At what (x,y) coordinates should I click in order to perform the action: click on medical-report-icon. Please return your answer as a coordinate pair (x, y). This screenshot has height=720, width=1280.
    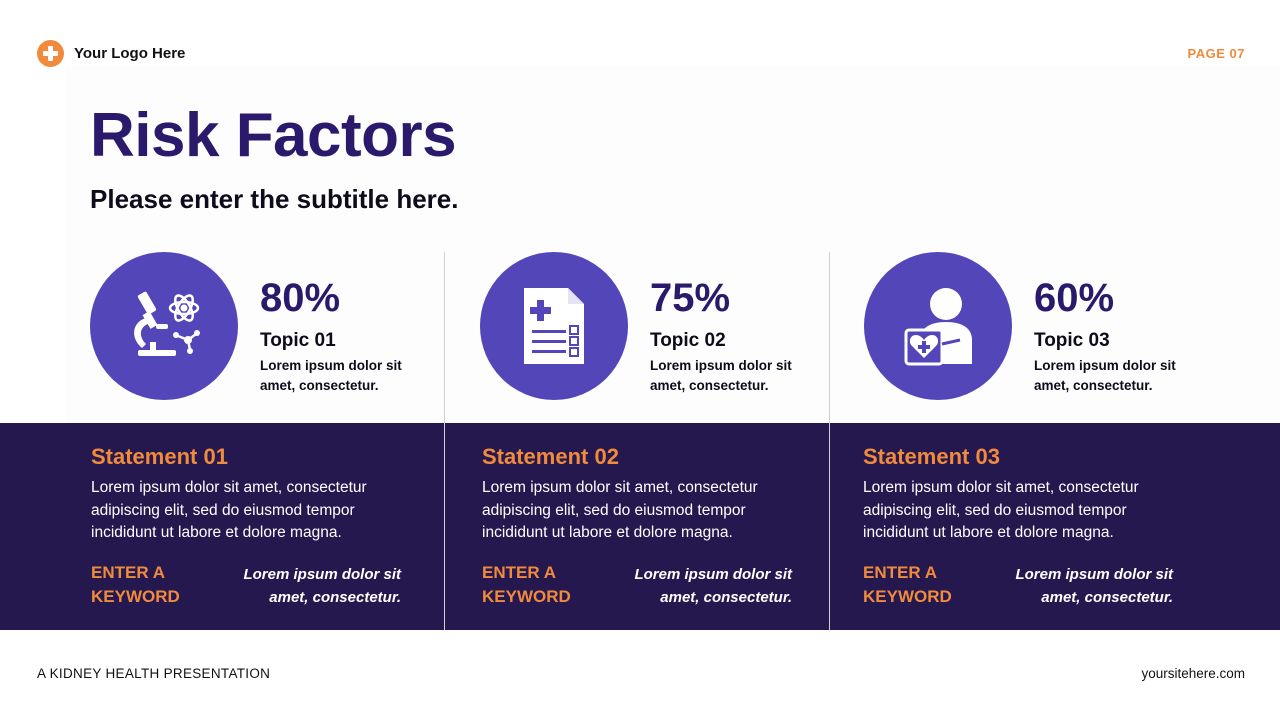
    Looking at the image, I should click on (554, 326).